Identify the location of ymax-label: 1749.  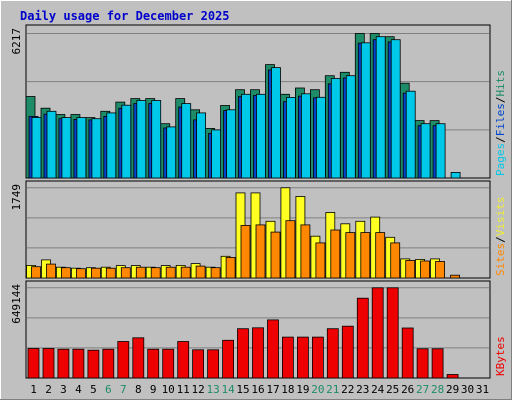
(16, 197).